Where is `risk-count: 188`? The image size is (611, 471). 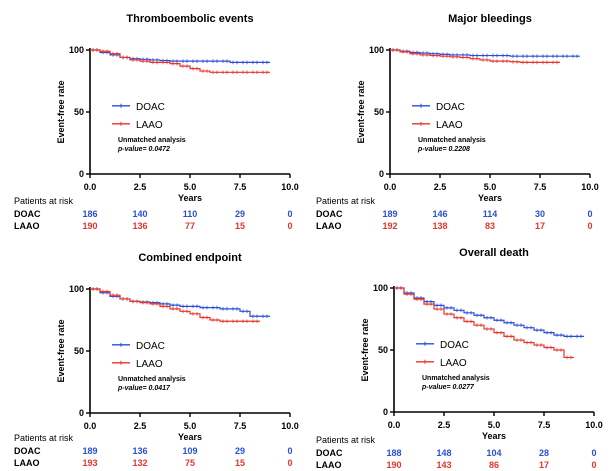
risk-count: 188 is located at coordinates (393, 453).